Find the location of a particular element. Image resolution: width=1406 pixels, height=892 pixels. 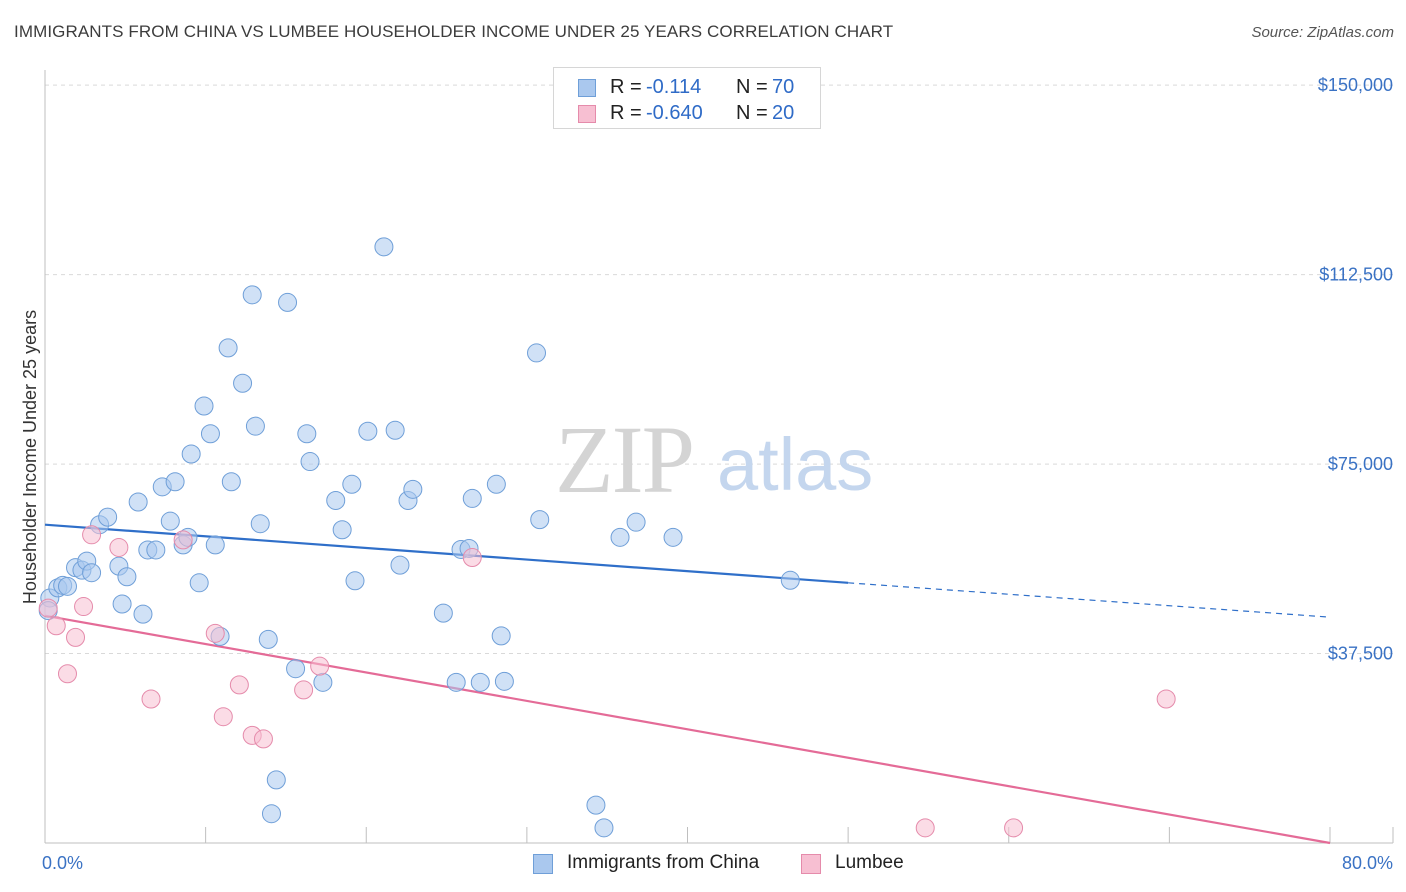

x-tick-label: 80.0% is located at coordinates (1367, 863).